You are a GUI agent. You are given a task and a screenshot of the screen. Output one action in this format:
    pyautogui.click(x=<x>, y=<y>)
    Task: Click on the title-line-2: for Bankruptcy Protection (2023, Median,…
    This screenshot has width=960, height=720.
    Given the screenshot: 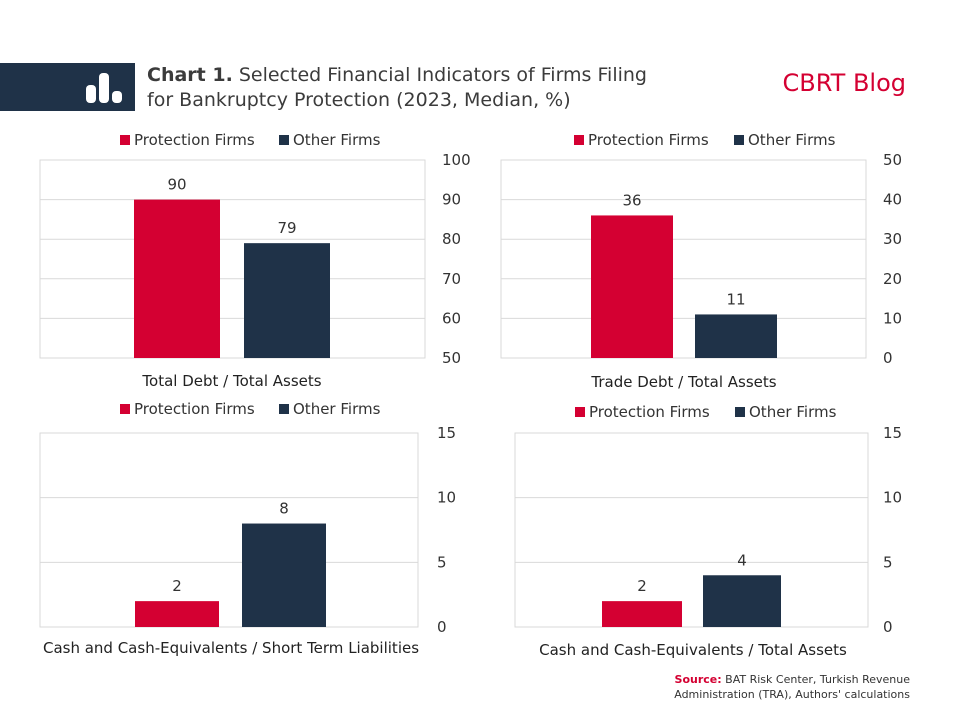 What is the action you would take?
    pyautogui.click(x=359, y=100)
    